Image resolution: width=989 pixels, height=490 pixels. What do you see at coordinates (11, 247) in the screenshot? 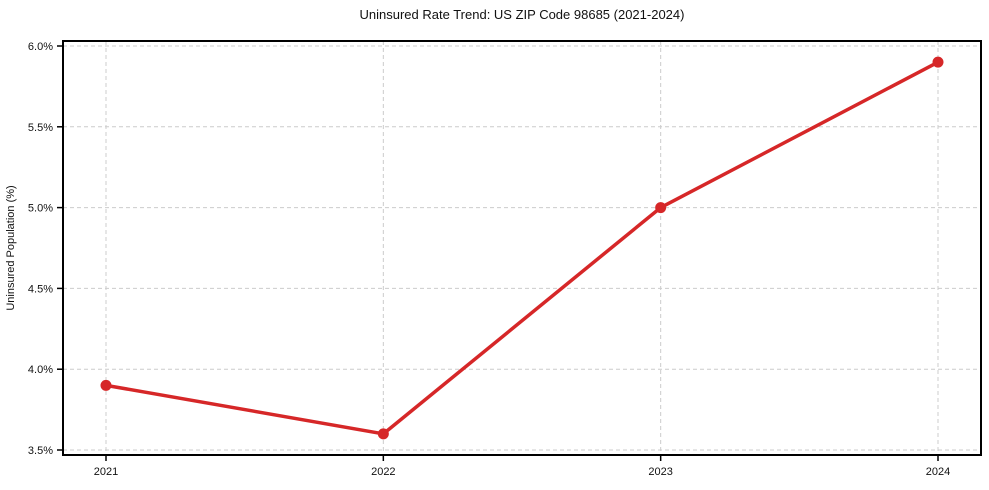
I see `y-axis-label: Uninsured Population (%)` at bounding box center [11, 247].